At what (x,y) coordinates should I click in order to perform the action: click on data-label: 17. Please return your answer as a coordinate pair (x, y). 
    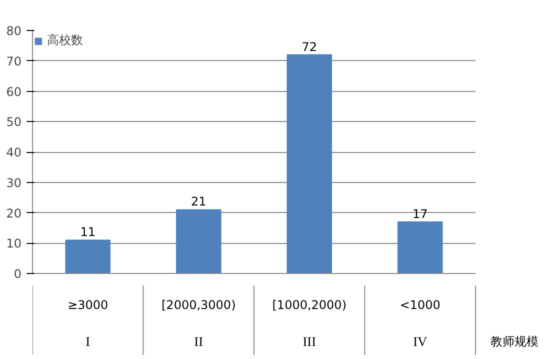
    Looking at the image, I should click on (420, 213).